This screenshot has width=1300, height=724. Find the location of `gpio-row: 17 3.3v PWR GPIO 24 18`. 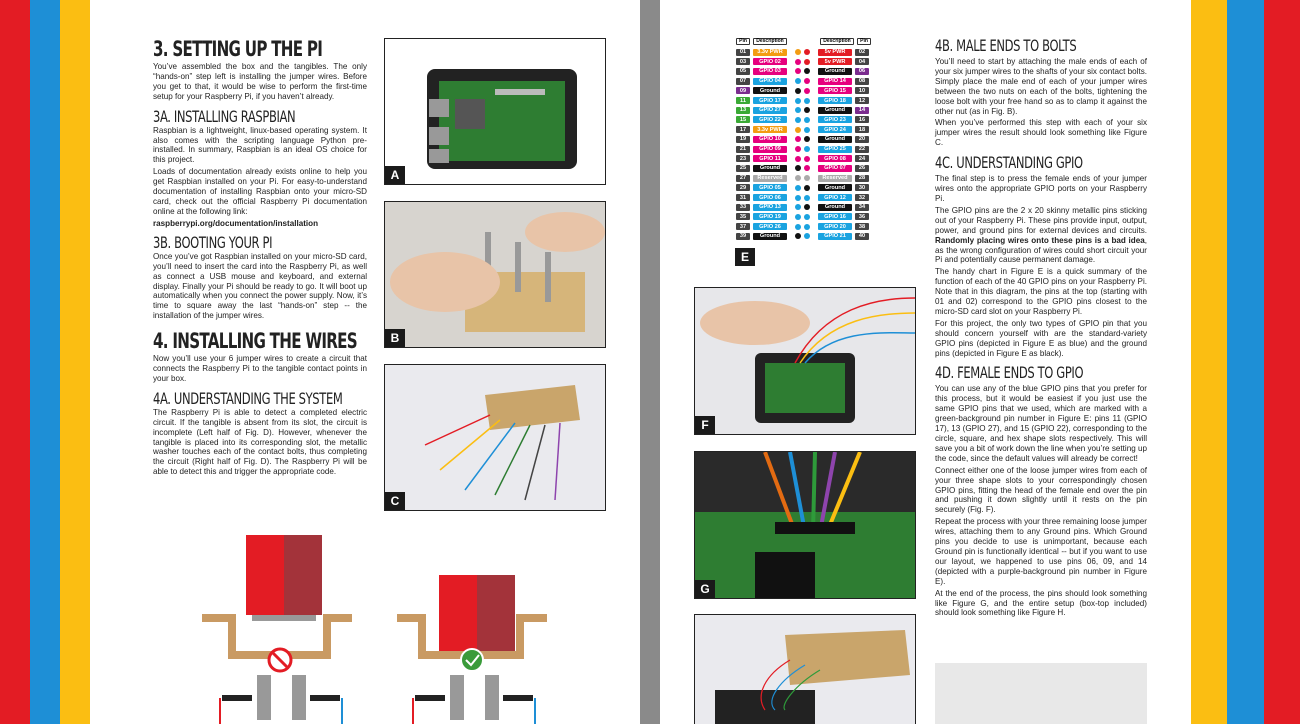

gpio-row: 17 3.3v PWR GPIO 24 18 is located at coordinates (802, 130).